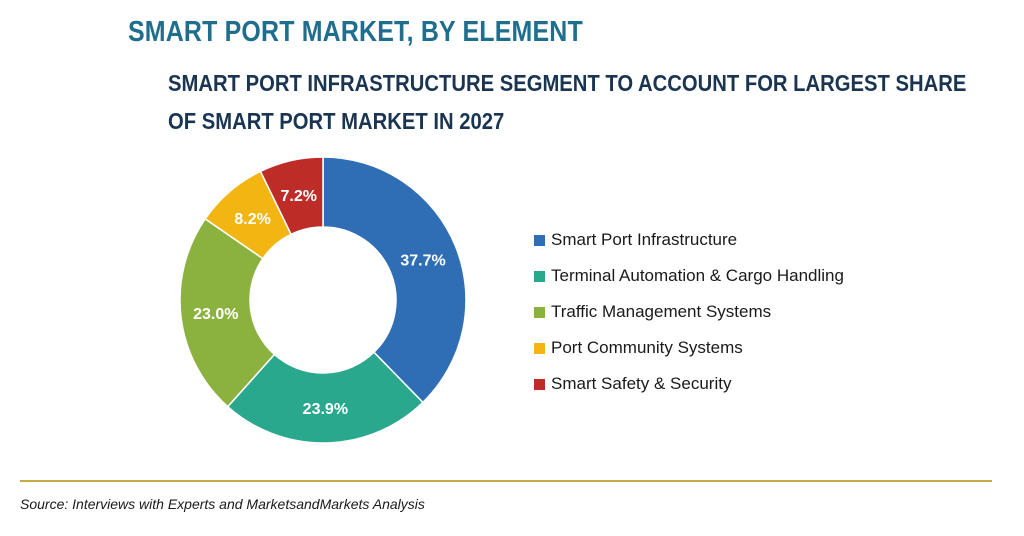  What do you see at coordinates (215, 314) in the screenshot?
I see `slice-data-label: 23.0%` at bounding box center [215, 314].